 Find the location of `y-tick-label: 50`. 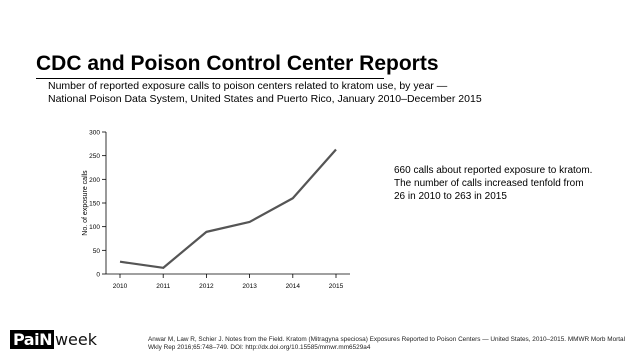

y-tick-label: 50 is located at coordinates (97, 251).